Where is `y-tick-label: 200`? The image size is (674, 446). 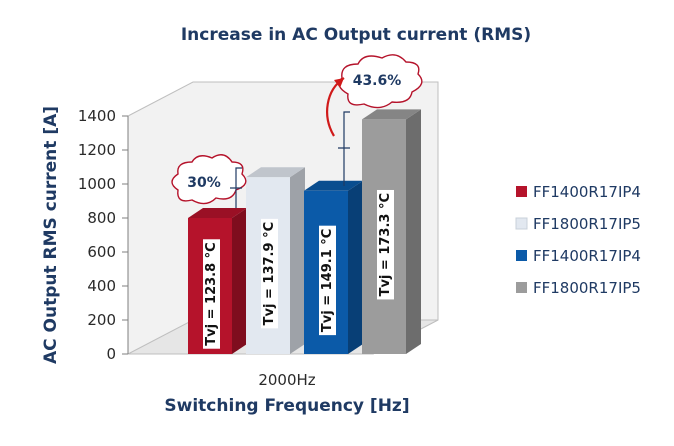
y-tick-label: 200 is located at coordinates (101, 320).